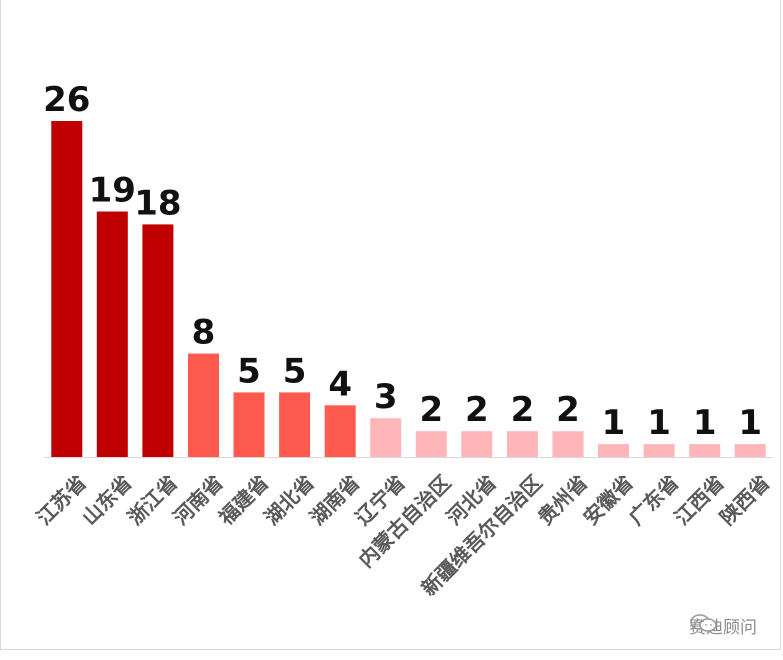  What do you see at coordinates (723, 625) in the screenshot?
I see `watermark: 赛迪顾问` at bounding box center [723, 625].